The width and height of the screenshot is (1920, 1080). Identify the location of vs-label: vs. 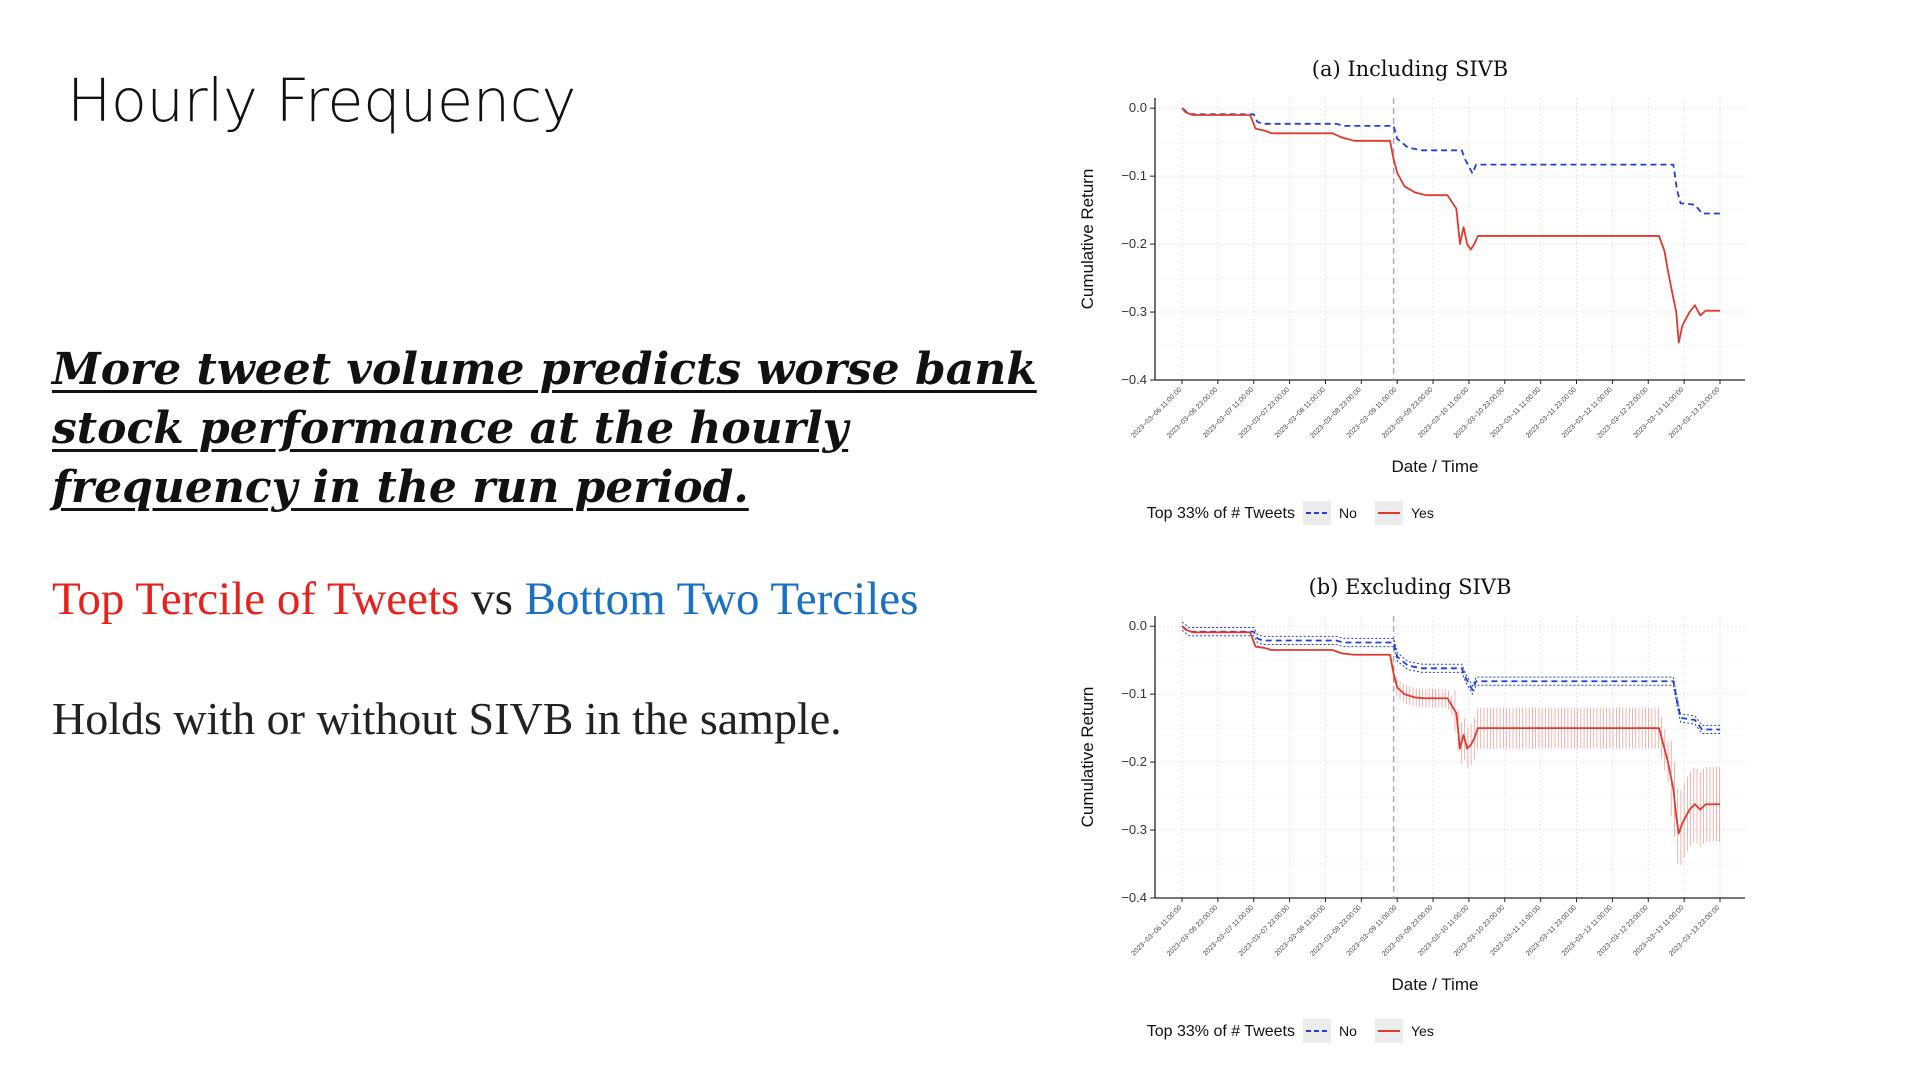
(492, 599).